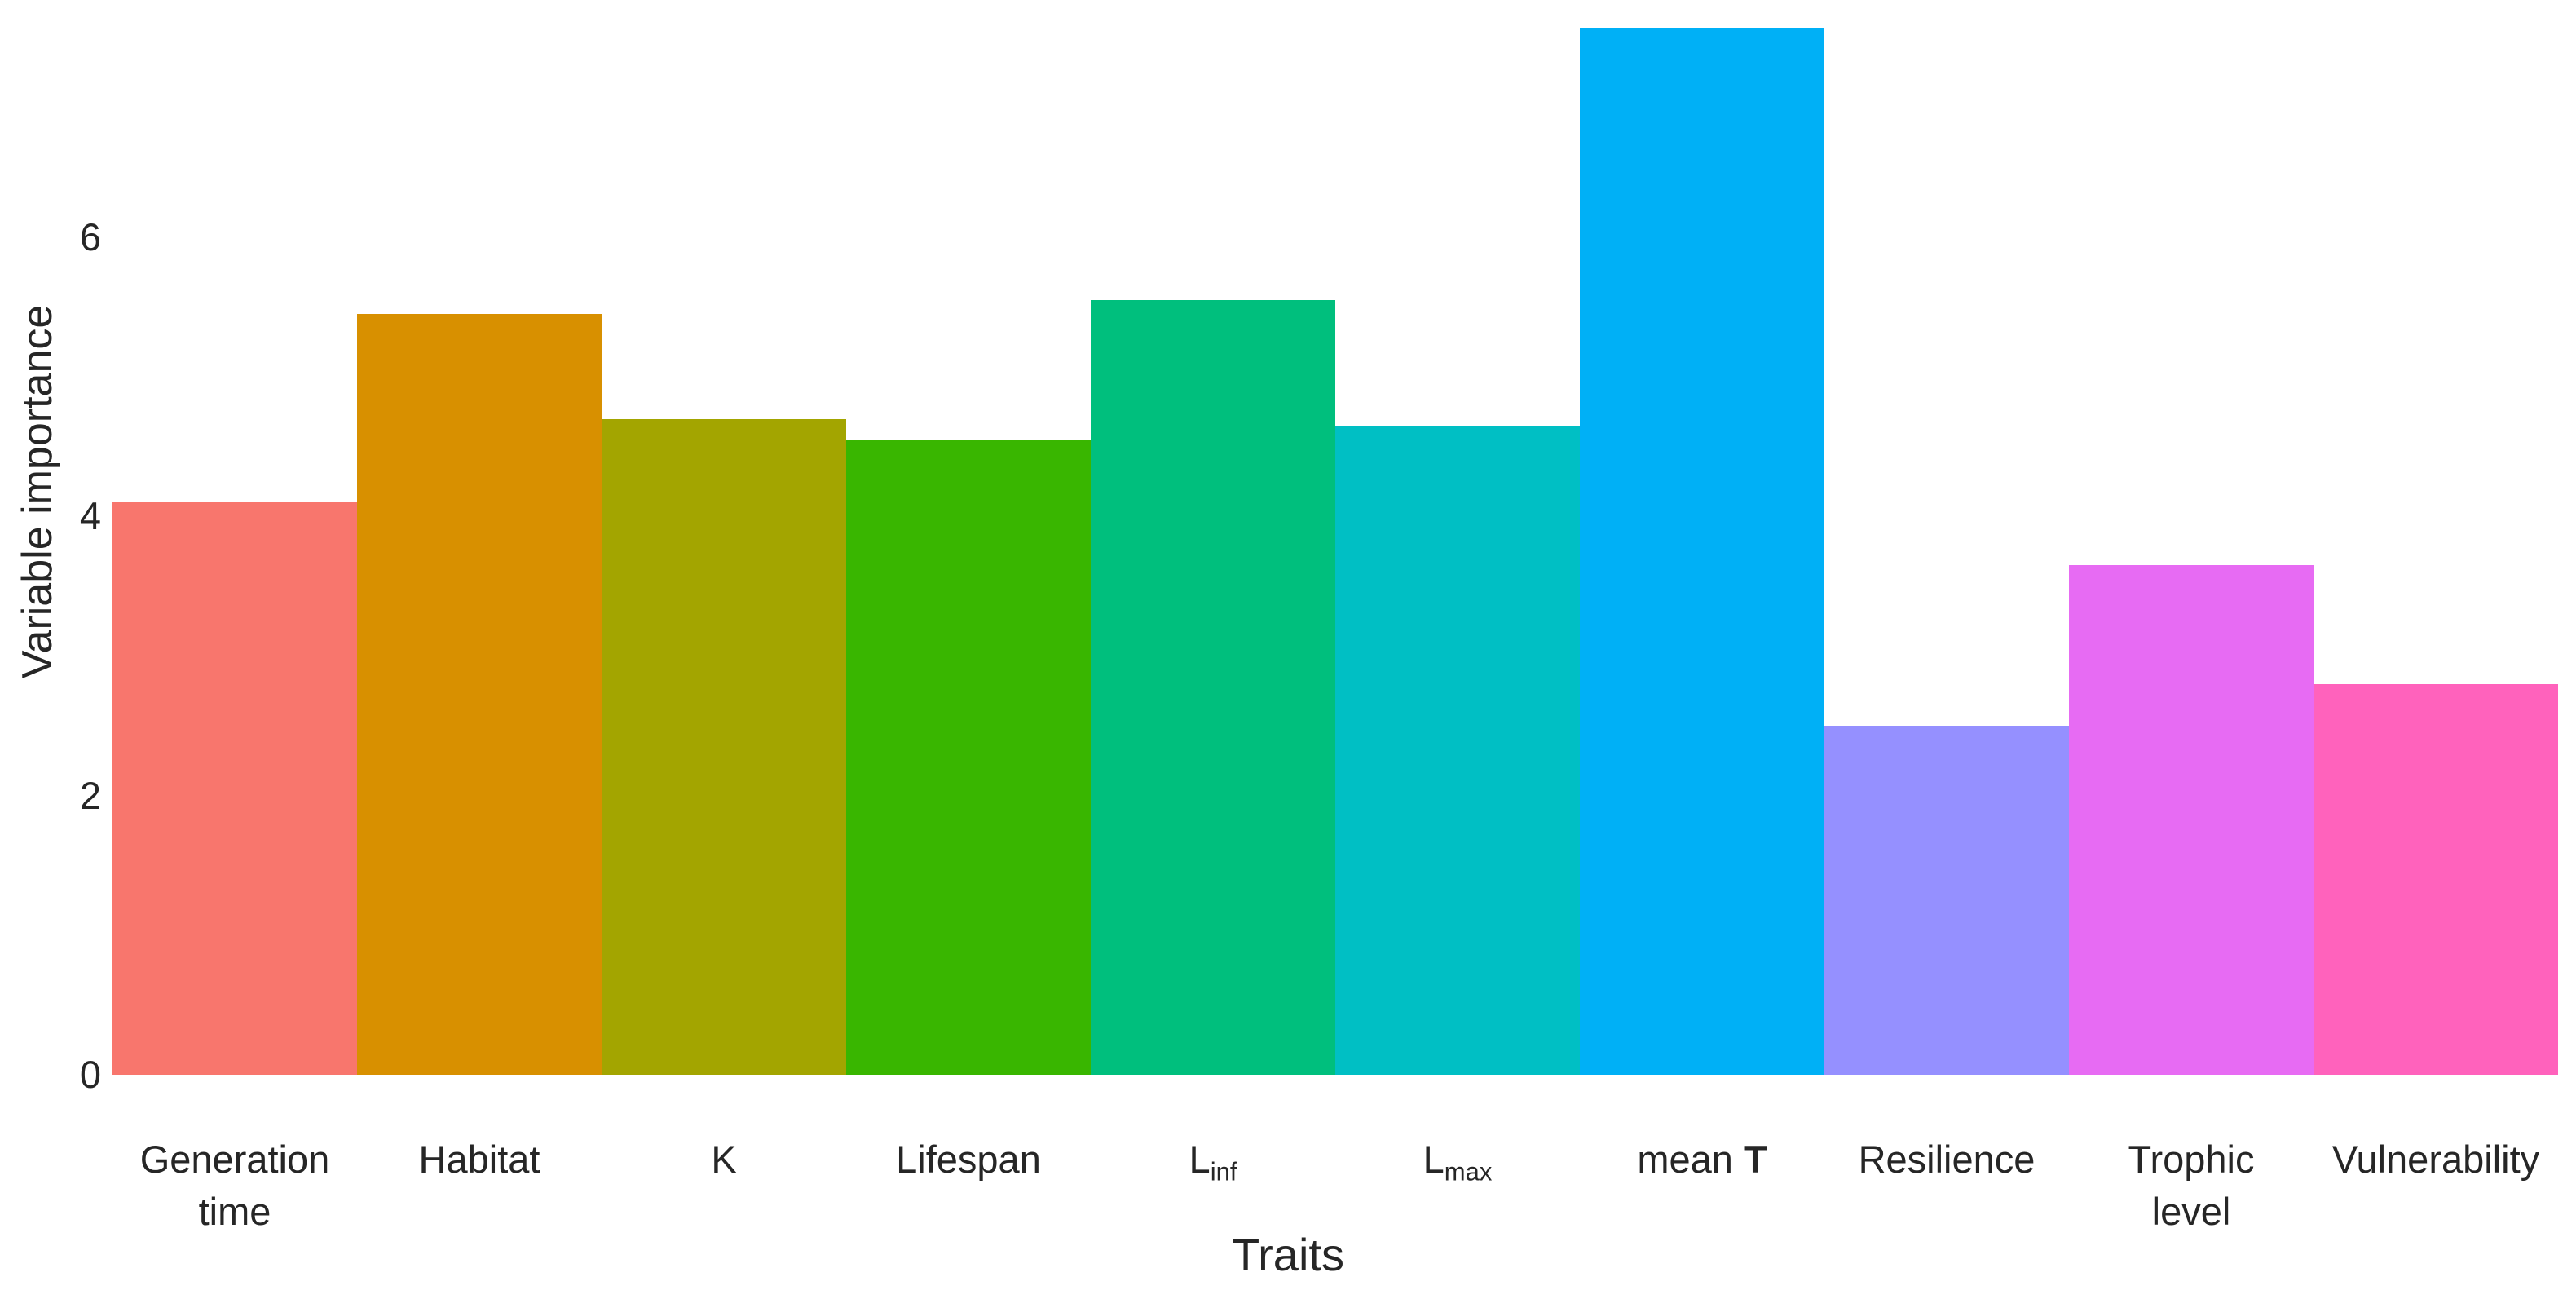  I want to click on x-label-trophic-level: Trophic level, so click(2191, 1185).